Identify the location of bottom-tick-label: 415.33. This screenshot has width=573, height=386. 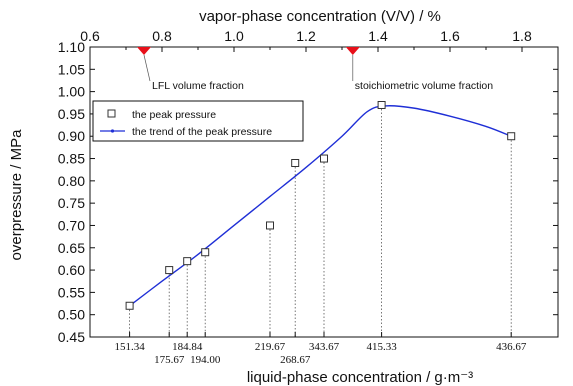
(381, 347).